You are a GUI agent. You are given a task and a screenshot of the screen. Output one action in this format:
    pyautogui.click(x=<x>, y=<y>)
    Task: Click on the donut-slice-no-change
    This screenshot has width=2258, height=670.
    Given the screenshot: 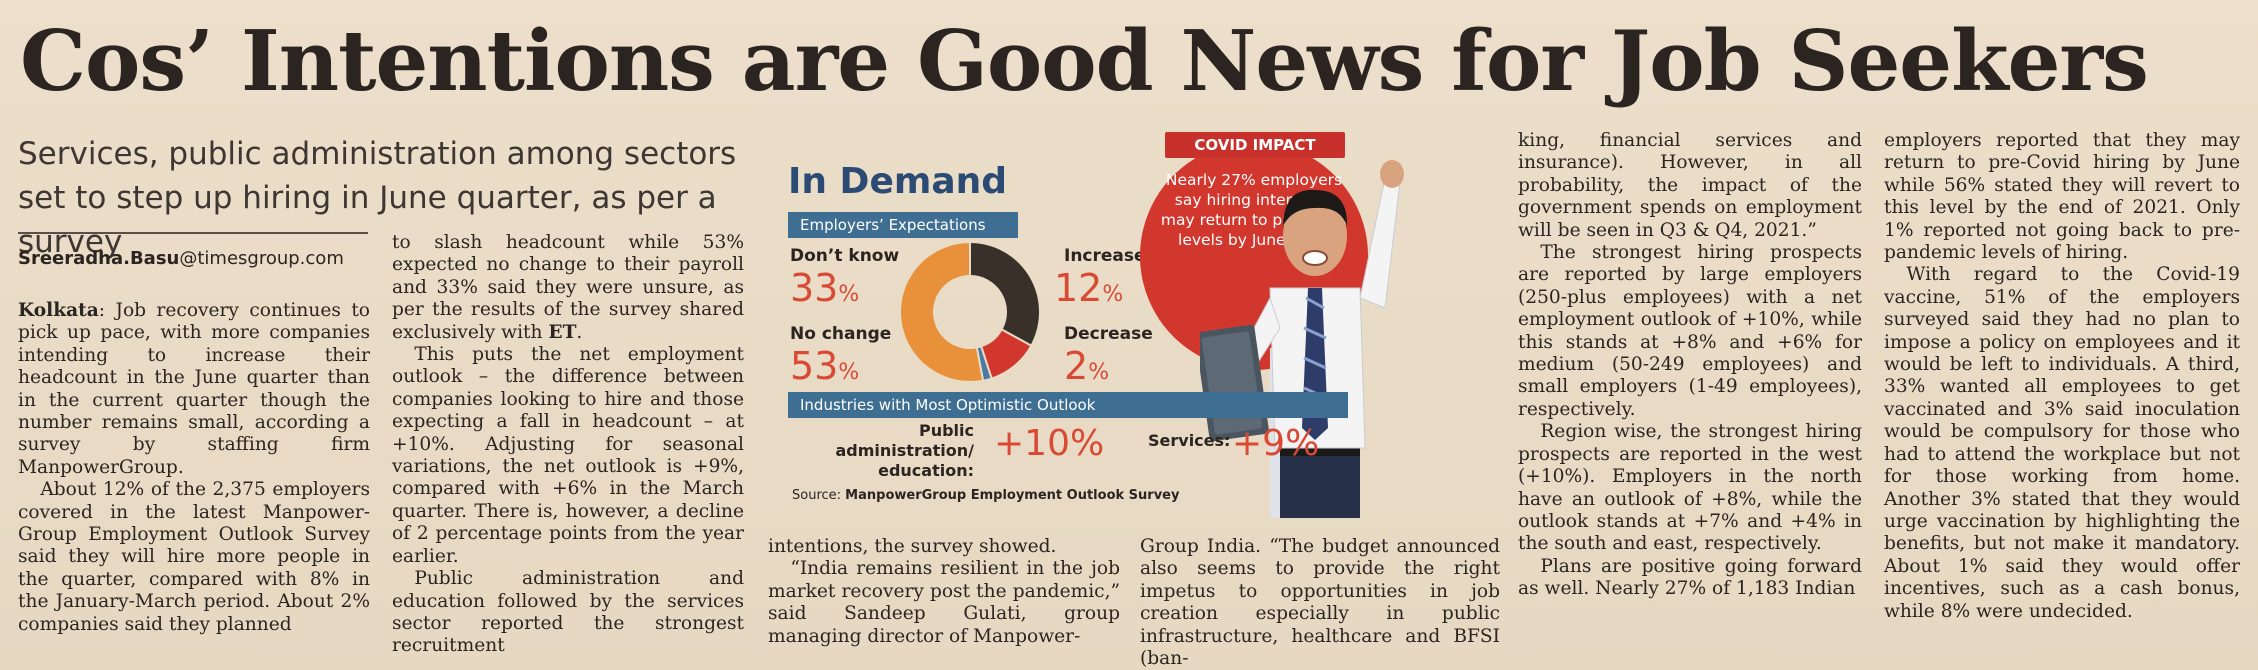 What is the action you would take?
    pyautogui.click(x=942, y=311)
    